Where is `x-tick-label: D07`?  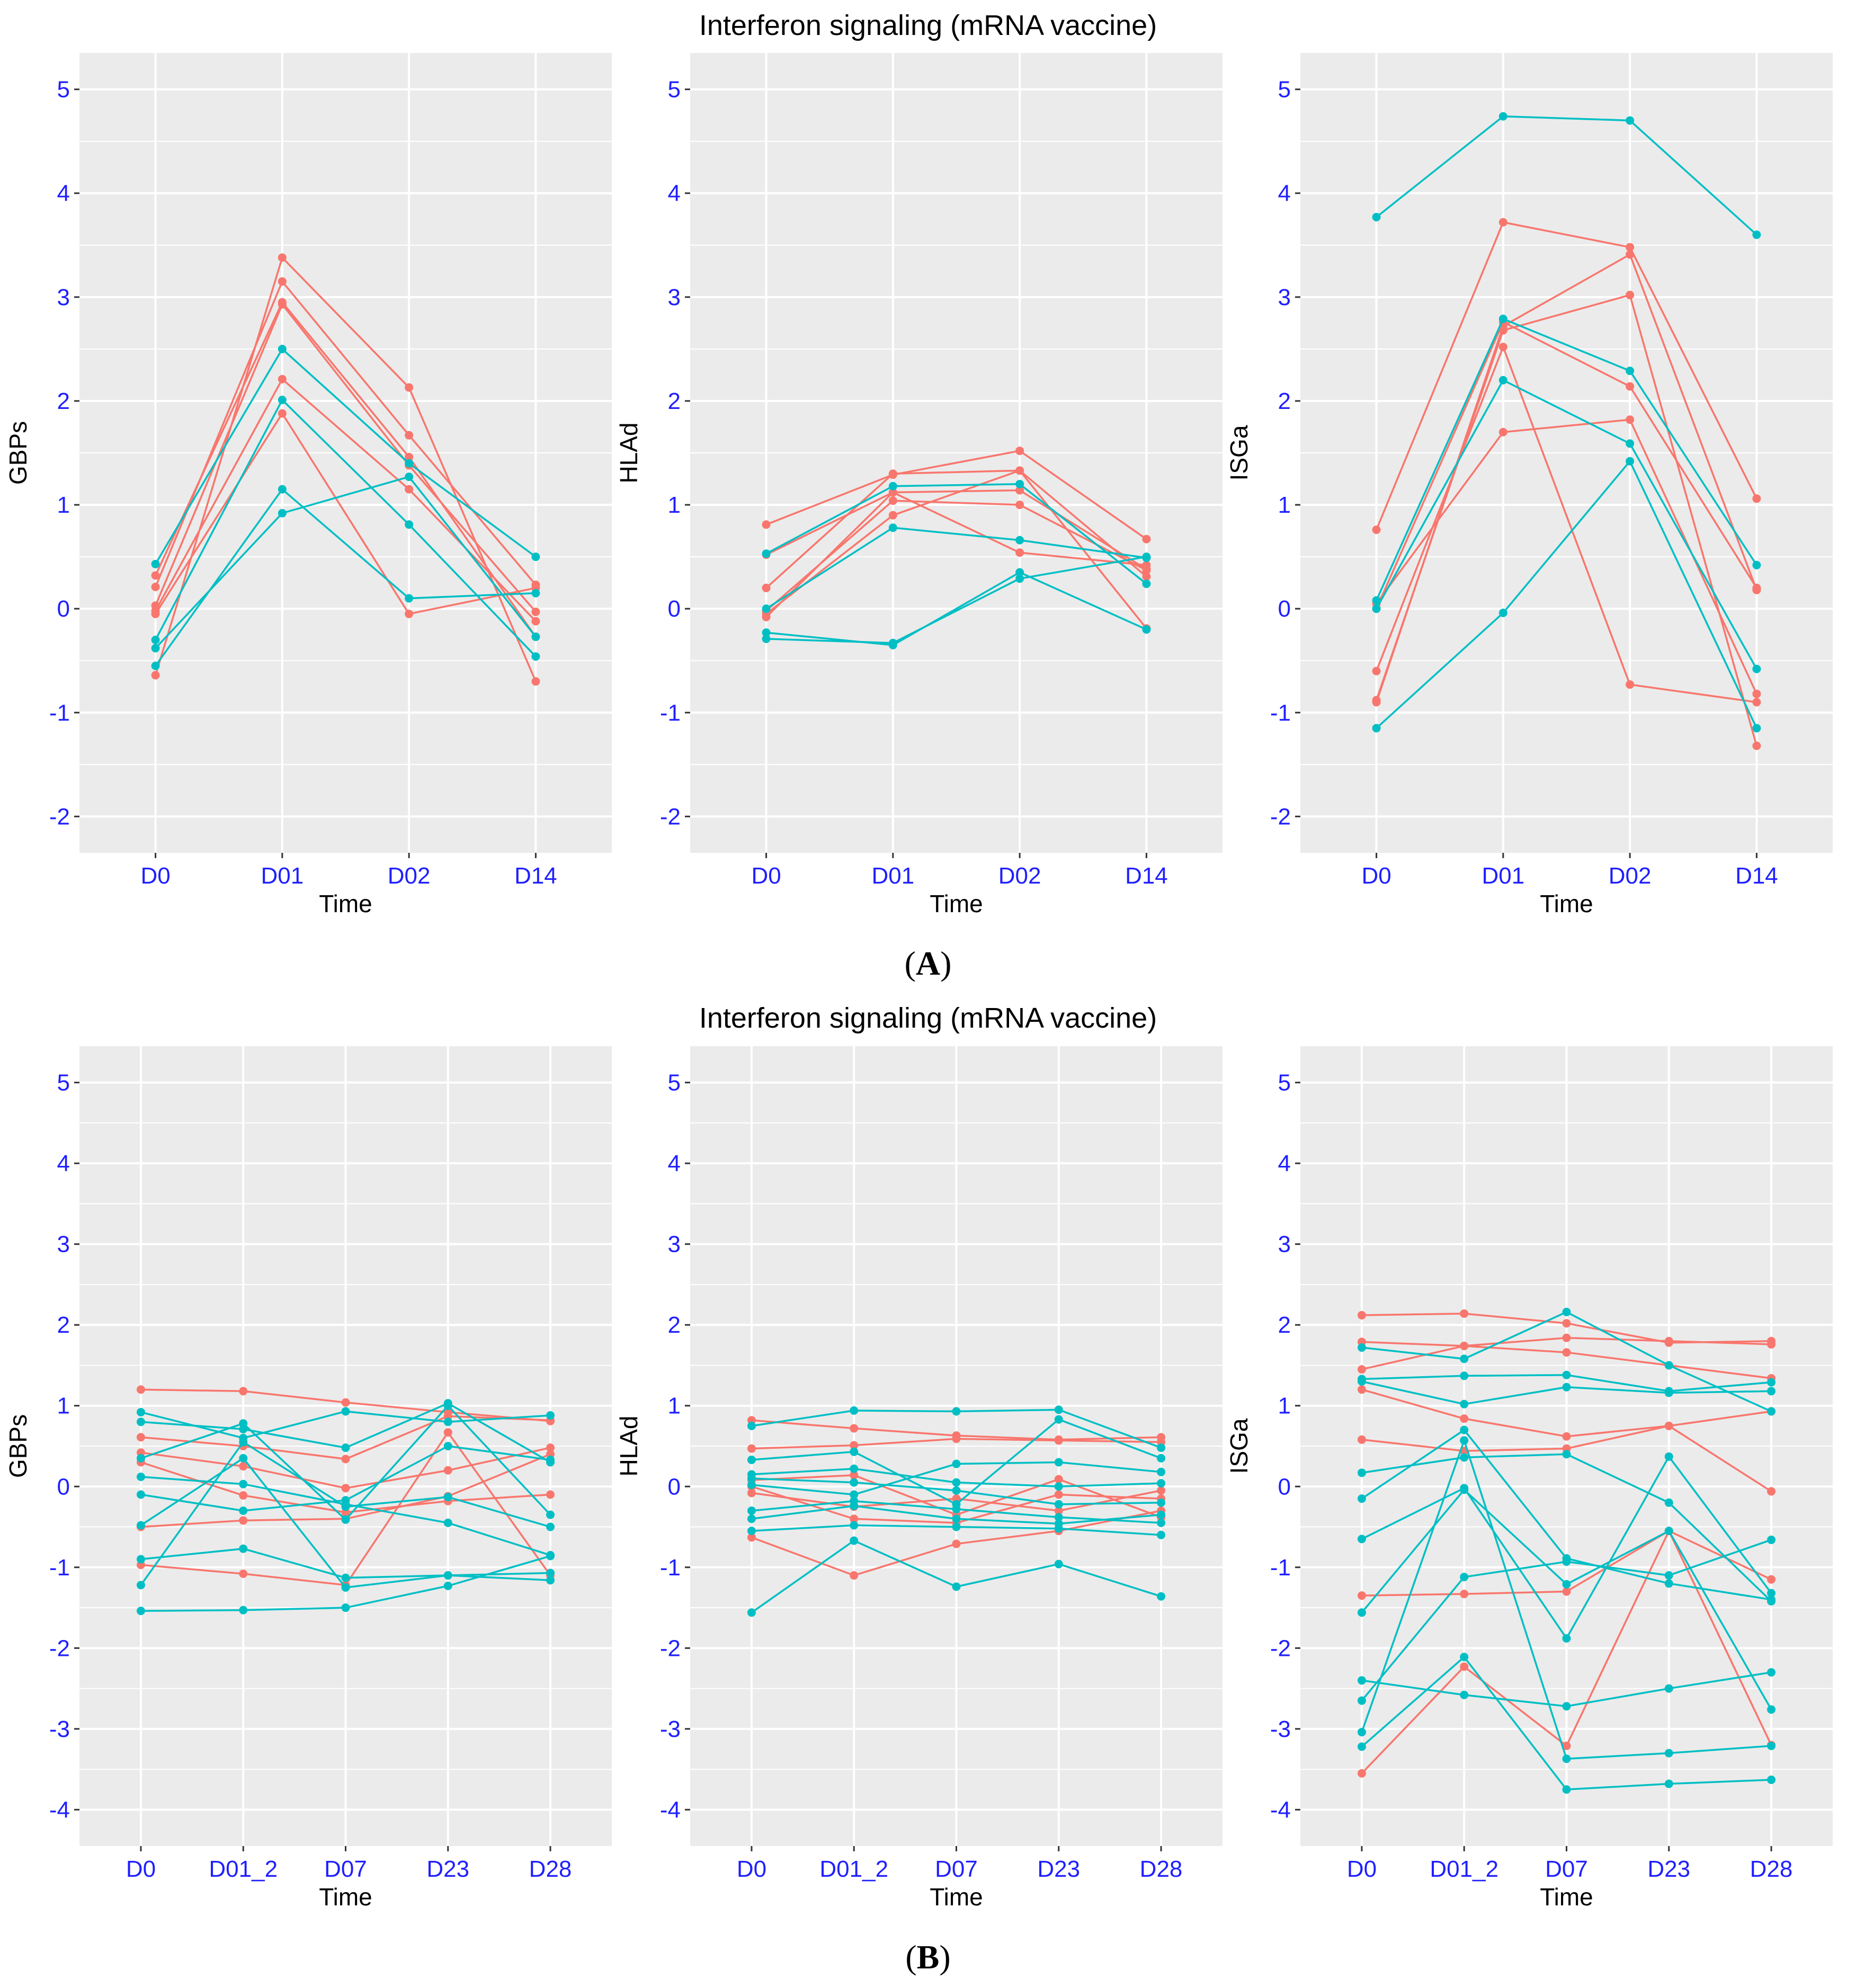
x-tick-label: D07 is located at coordinates (345, 1869).